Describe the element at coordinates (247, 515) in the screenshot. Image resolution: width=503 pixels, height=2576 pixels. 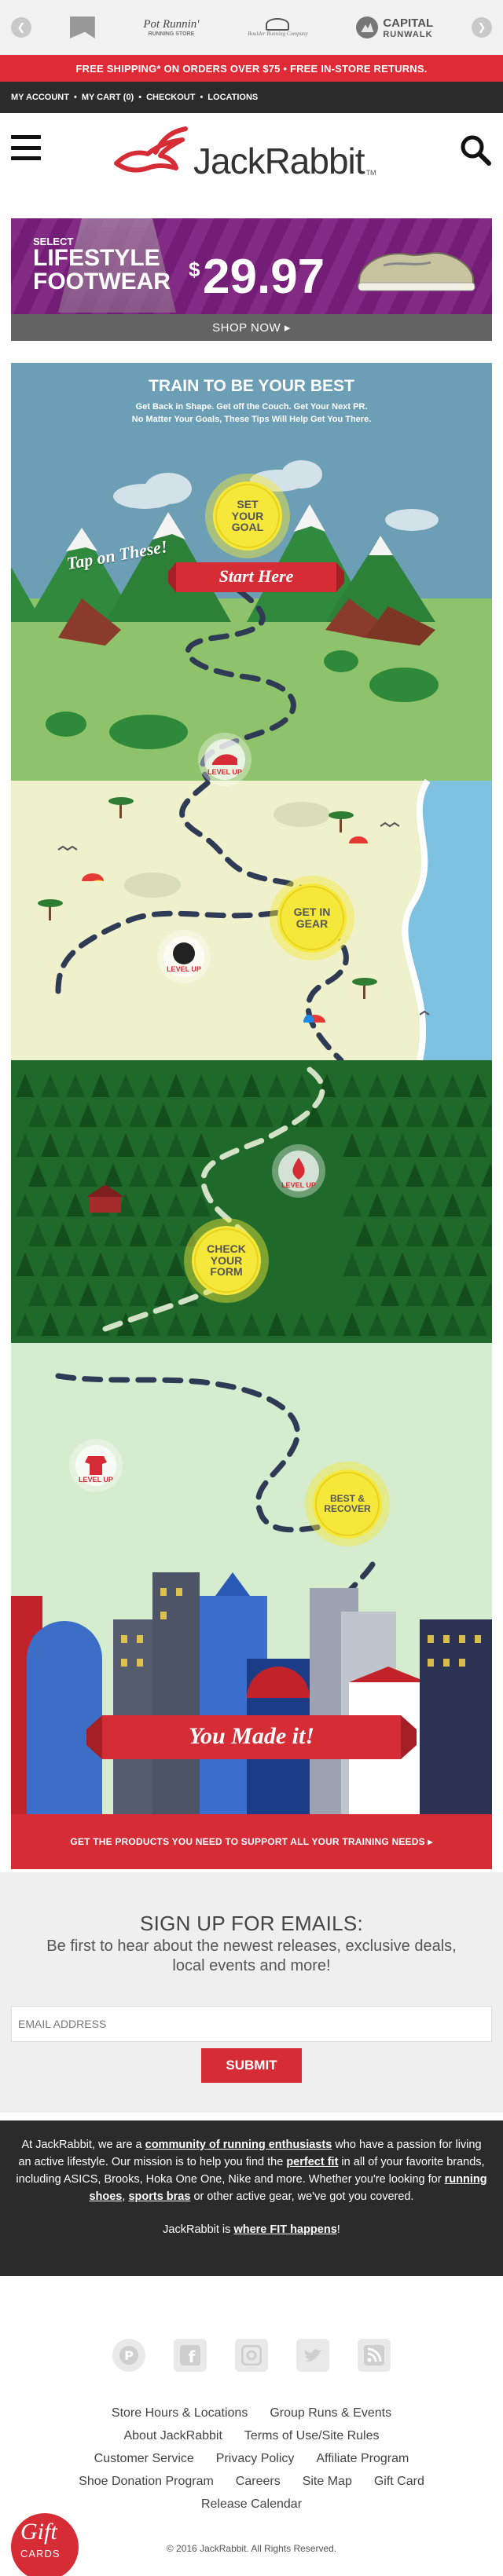
I see `set-your-goal-button: SET YOUR GOAL` at that location.